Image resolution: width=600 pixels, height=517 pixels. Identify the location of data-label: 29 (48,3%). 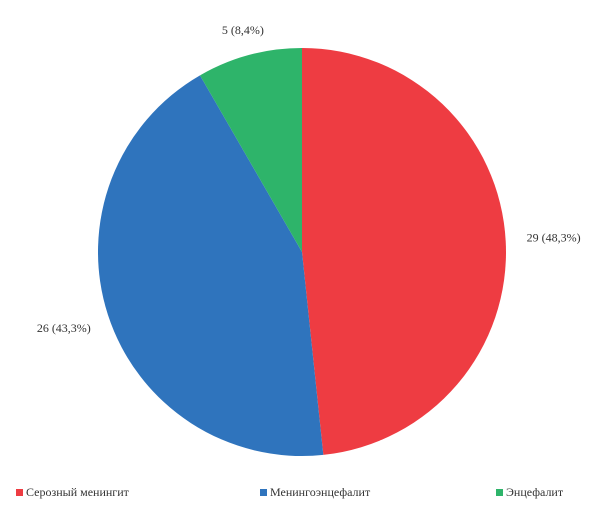
(554, 238).